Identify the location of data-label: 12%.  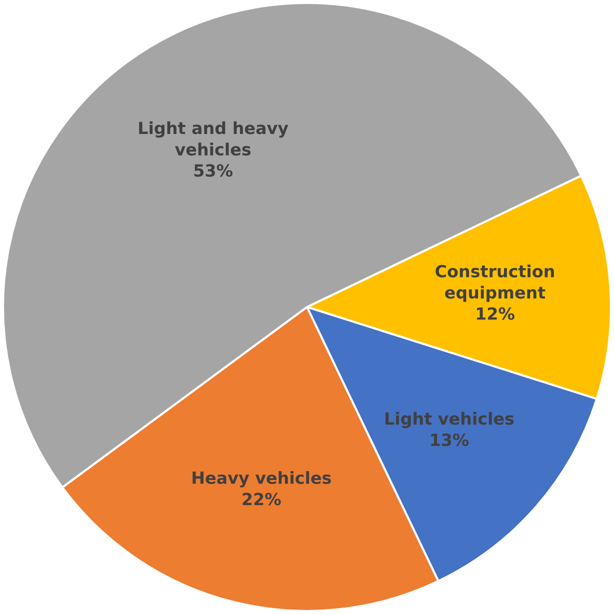
(495, 313).